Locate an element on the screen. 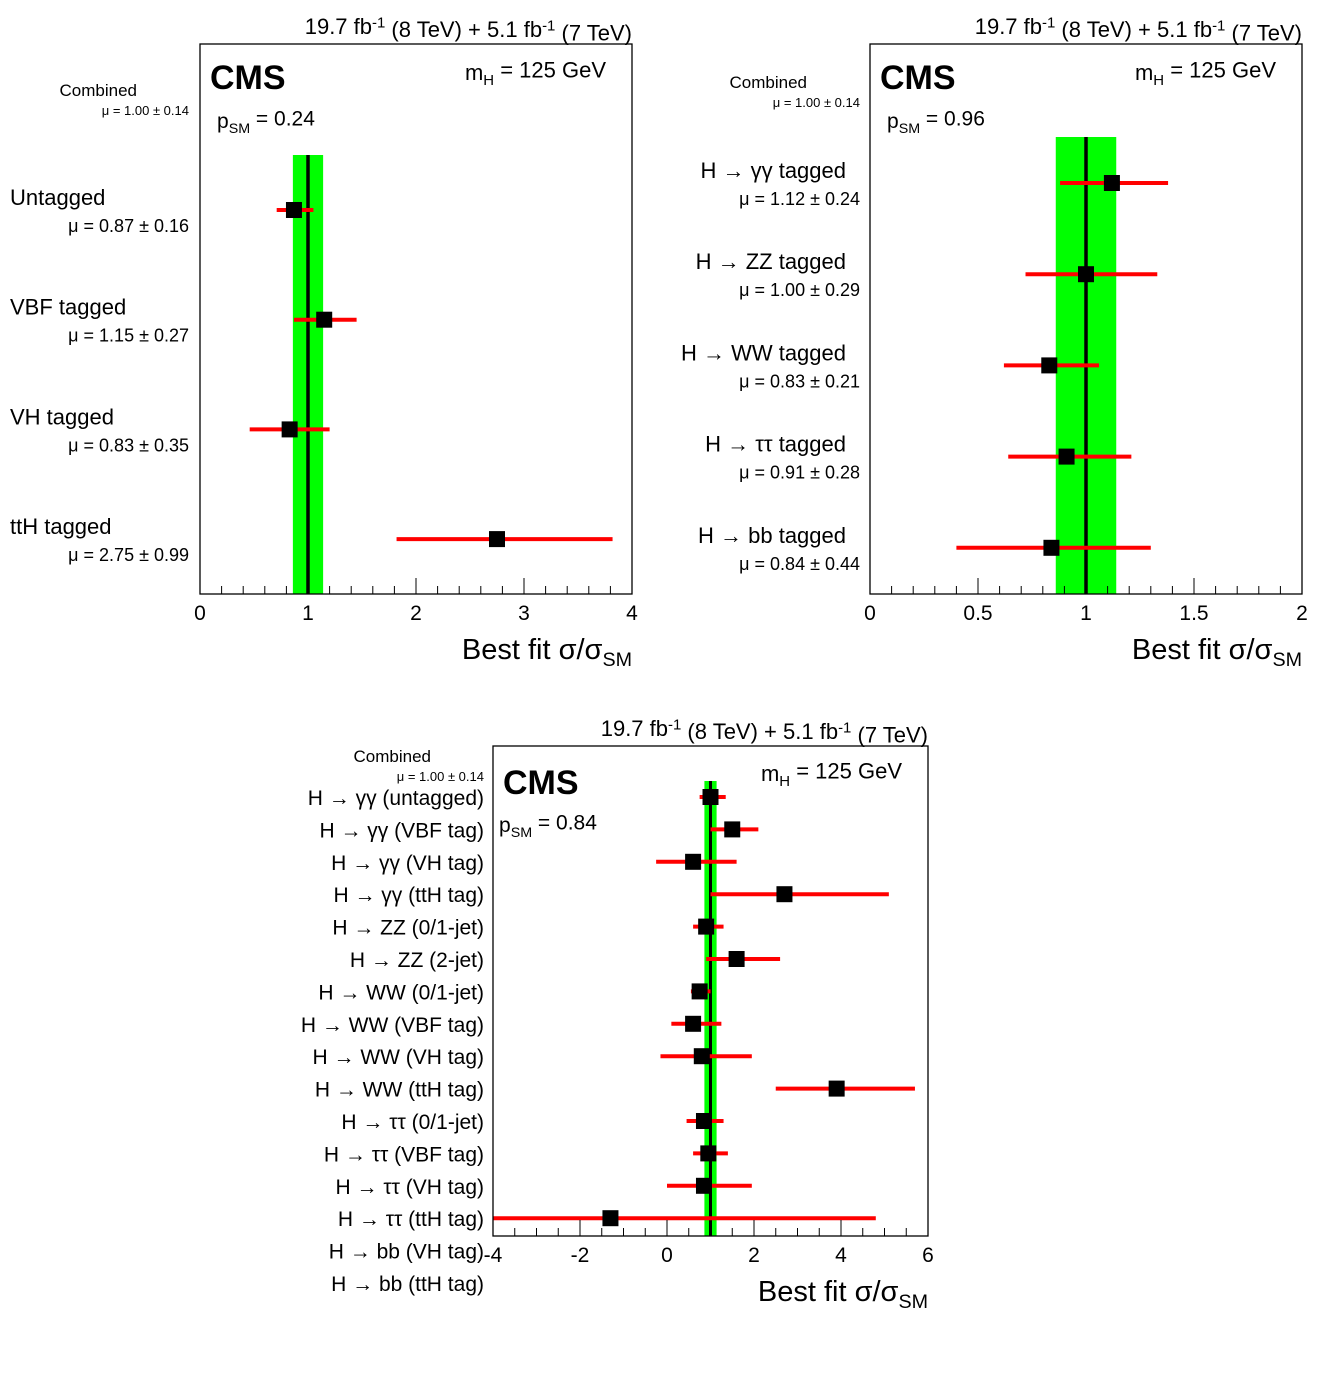  category-mu-label: μ = 2.75 ± 0.99 is located at coordinates (128, 555).